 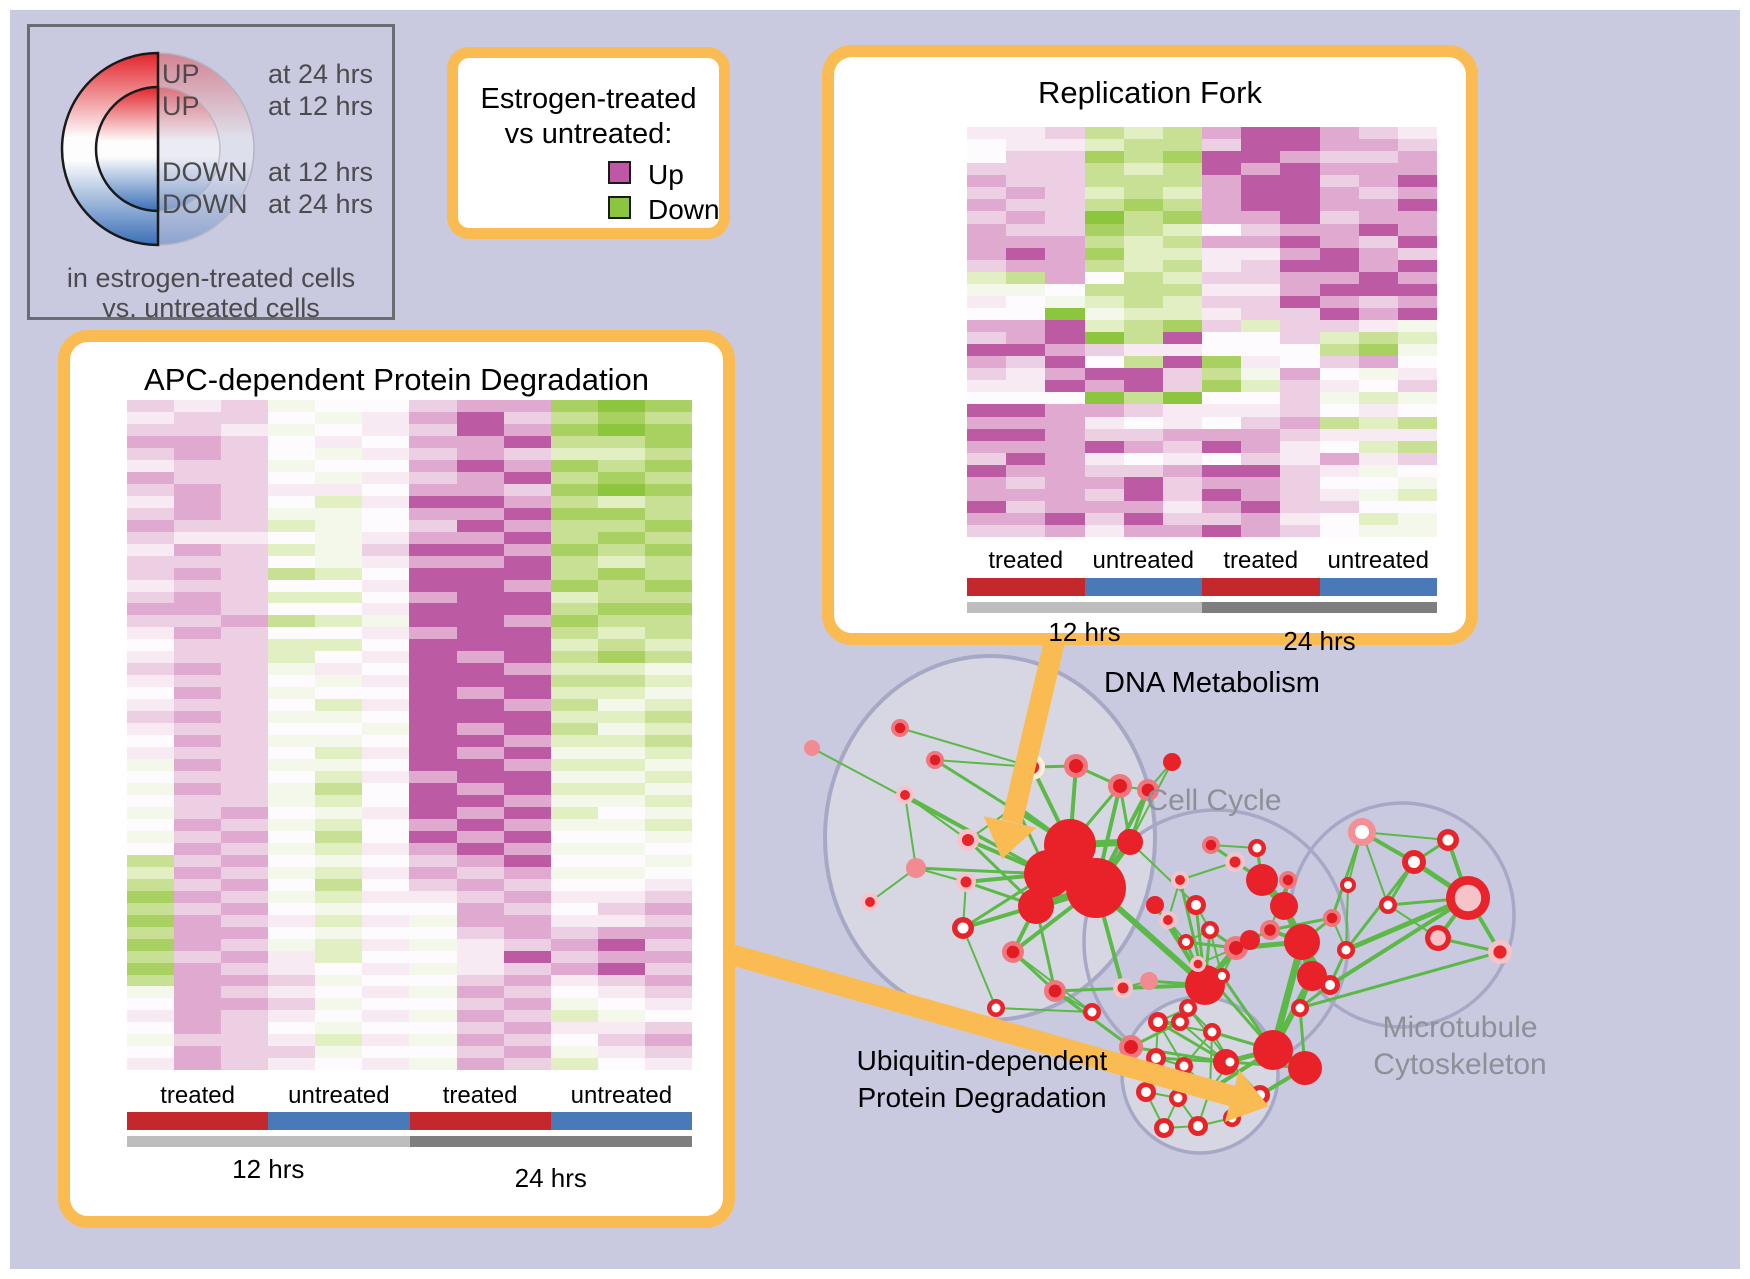 What do you see at coordinates (1010, 837) in the screenshot?
I see `panel-to-cluster-arrowhead` at bounding box center [1010, 837].